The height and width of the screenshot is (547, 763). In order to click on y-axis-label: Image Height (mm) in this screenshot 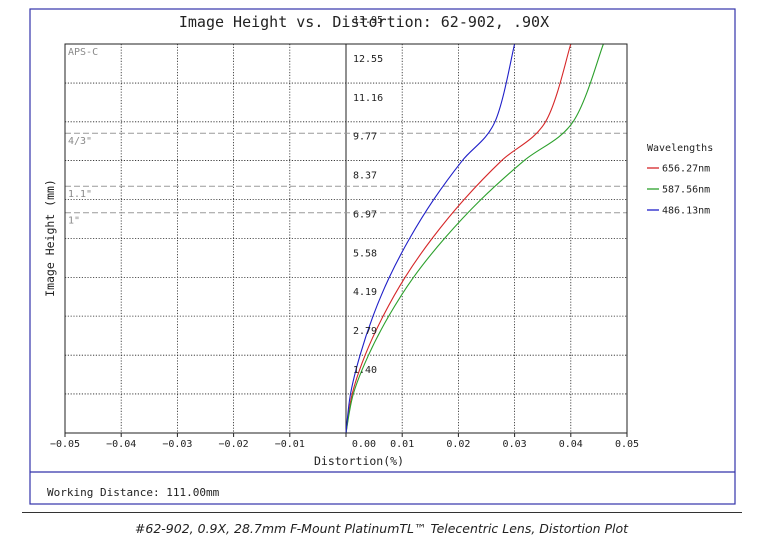, I will do `click(50, 238)`.